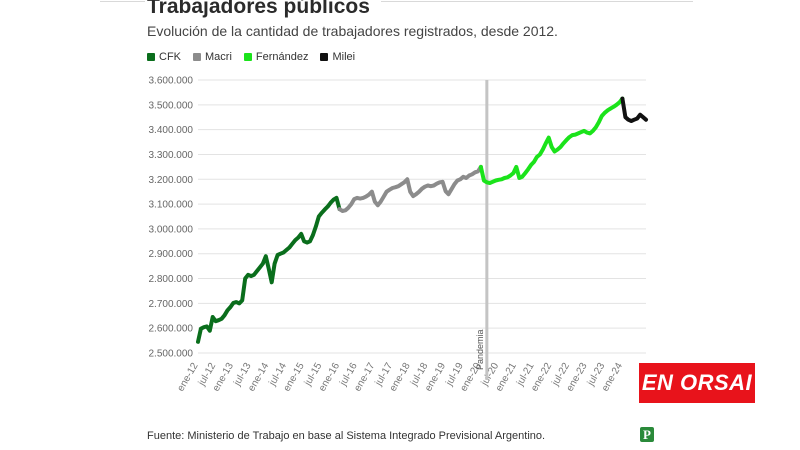  Describe the element at coordinates (258, 9) in the screenshot. I see `chart-title: Trabajadores públicos` at that location.